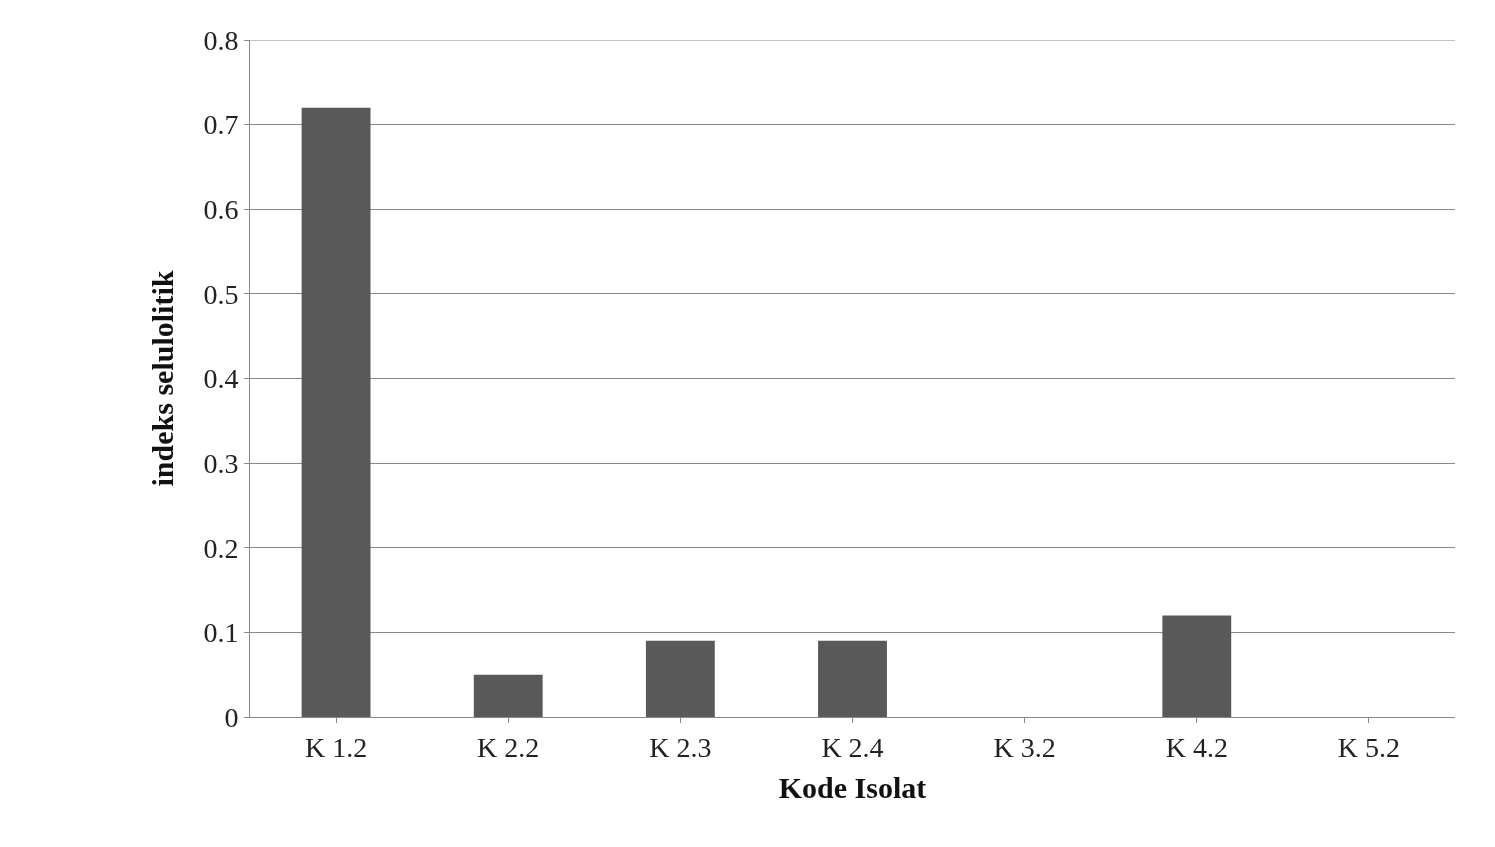  I want to click on y-tick-label: 0, so click(231, 717).